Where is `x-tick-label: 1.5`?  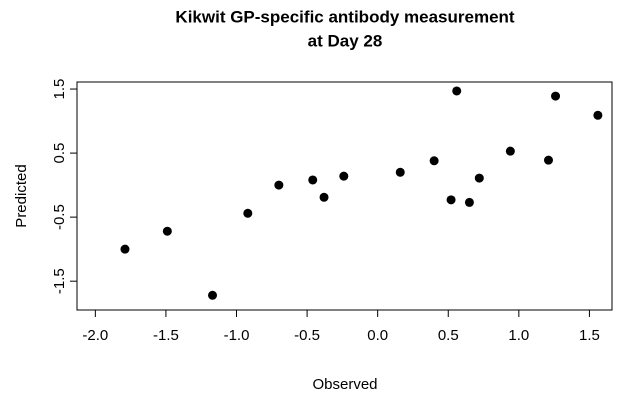
x-tick-label: 1.5 is located at coordinates (589, 335).